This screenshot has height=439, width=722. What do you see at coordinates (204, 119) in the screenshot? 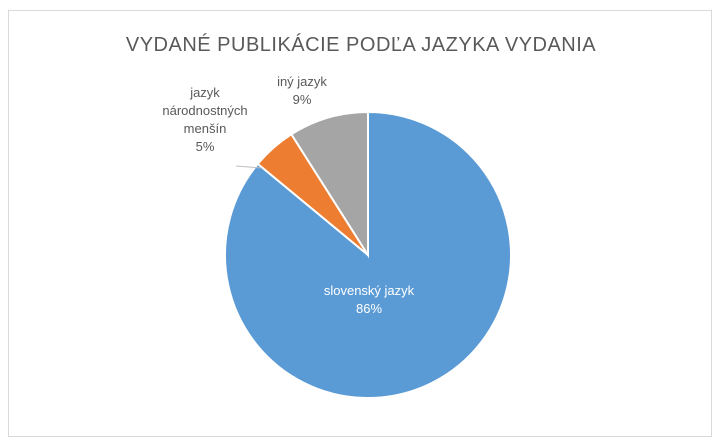
I see `slice-label: jazyk národnostných menšín 5%` at bounding box center [204, 119].